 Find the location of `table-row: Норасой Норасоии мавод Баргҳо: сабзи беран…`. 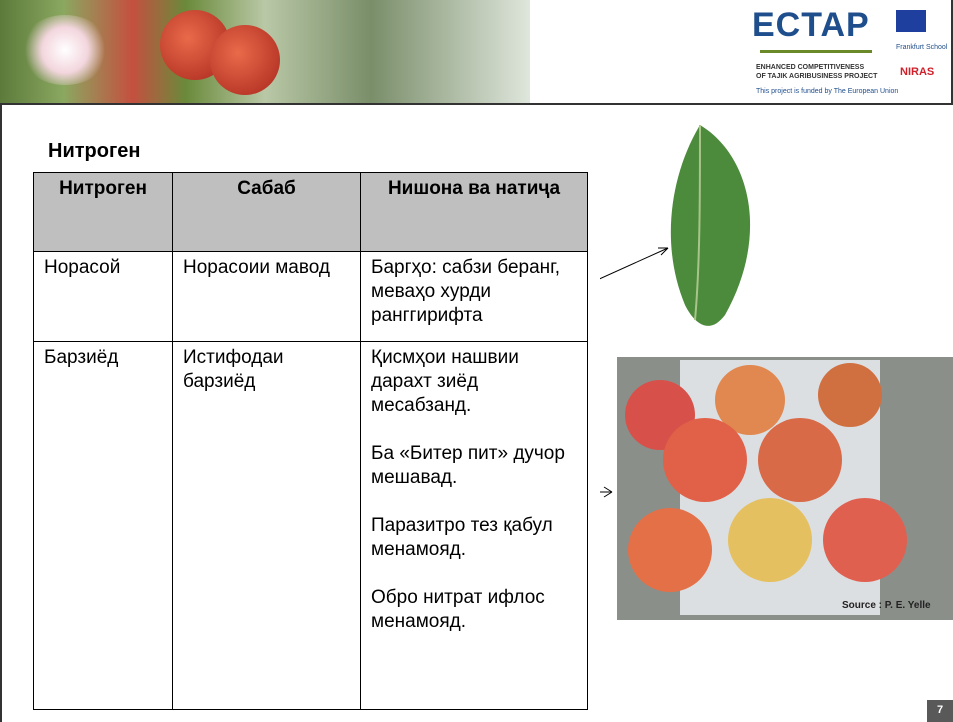

table-row: Норасой Норасоии мавод Баргҳо: сабзи беран… is located at coordinates (310, 296).